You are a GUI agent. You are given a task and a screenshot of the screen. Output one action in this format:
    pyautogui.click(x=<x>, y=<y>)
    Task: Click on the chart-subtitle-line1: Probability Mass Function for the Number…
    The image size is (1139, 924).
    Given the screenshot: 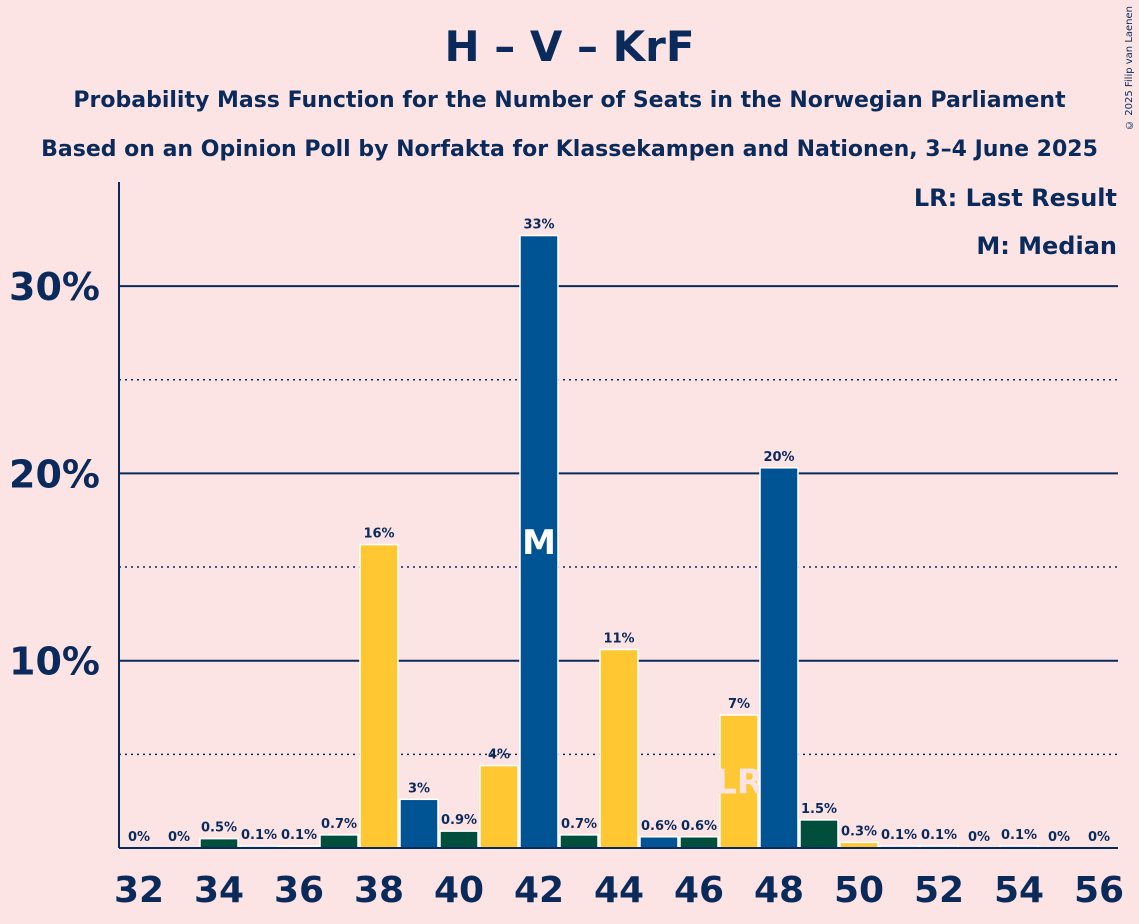 What is the action you would take?
    pyautogui.click(x=569, y=100)
    